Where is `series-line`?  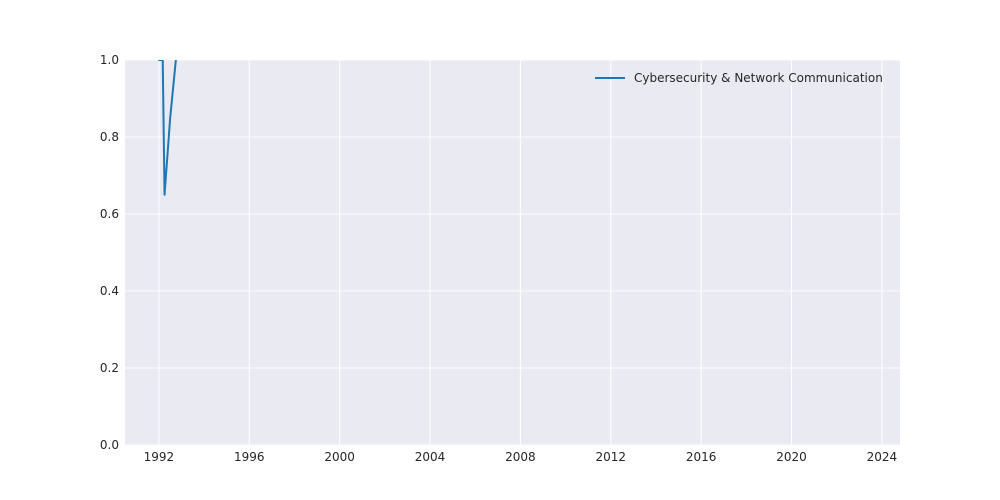 series-line is located at coordinates (167, 128).